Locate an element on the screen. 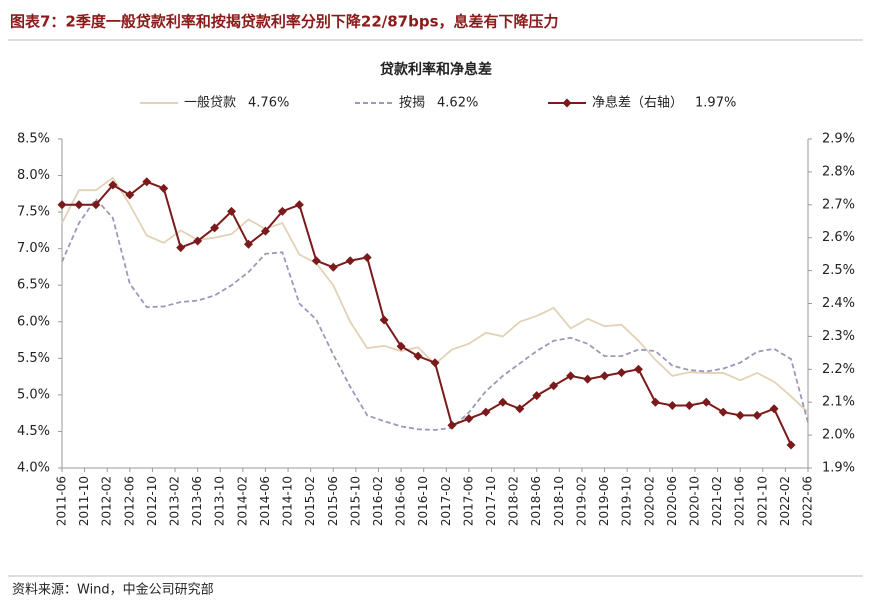 Image resolution: width=873 pixels, height=608 pixels. y-tick-label: 4.0% is located at coordinates (33, 468).